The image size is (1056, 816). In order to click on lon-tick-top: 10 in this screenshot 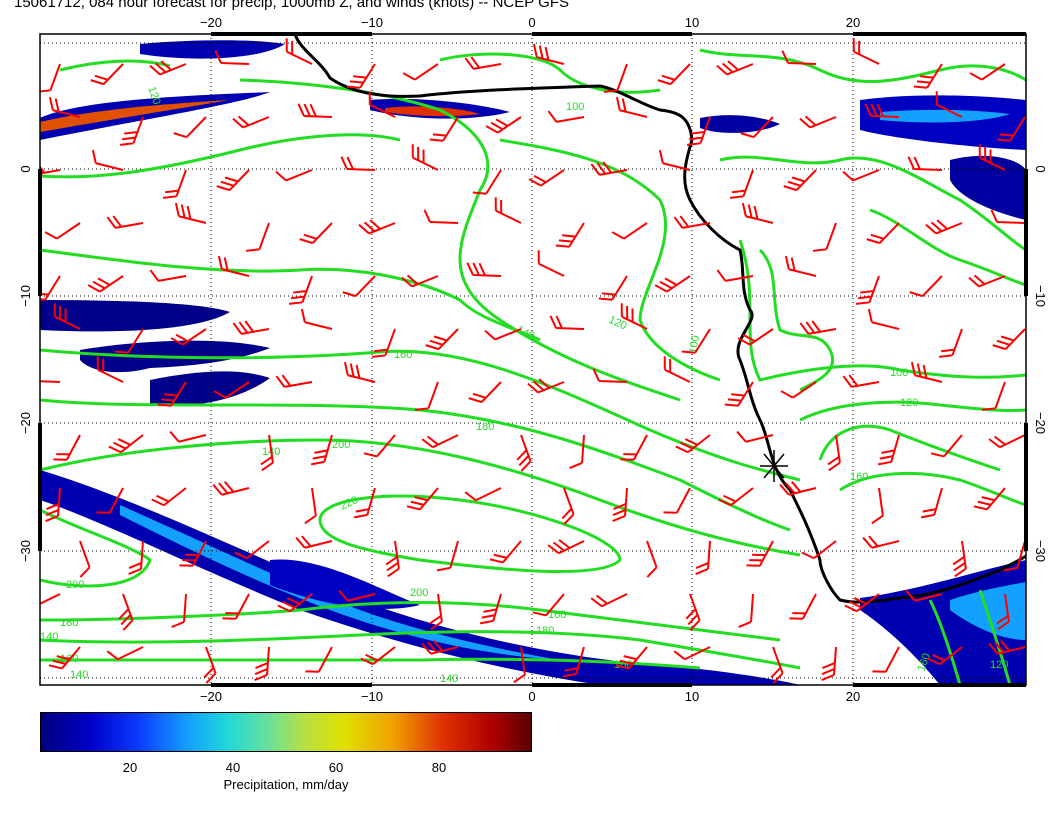, I will do `click(692, 22)`.